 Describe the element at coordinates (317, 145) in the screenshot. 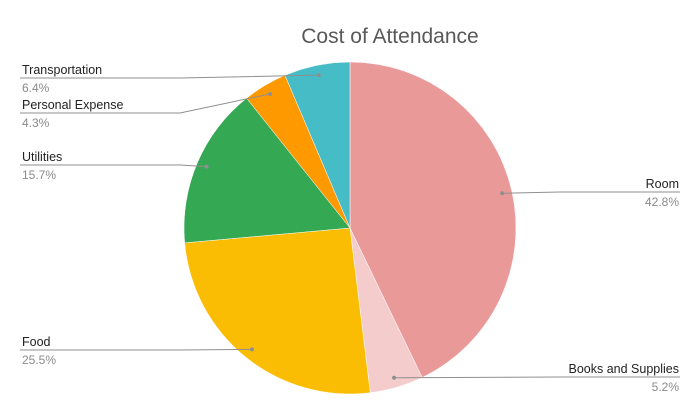

I see `pie-slice-transportation` at that location.